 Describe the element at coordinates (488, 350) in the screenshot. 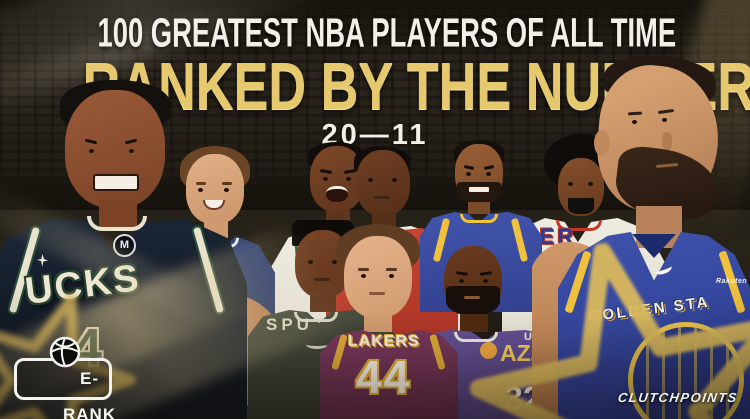

I see `jazz-note-ball-icon` at that location.